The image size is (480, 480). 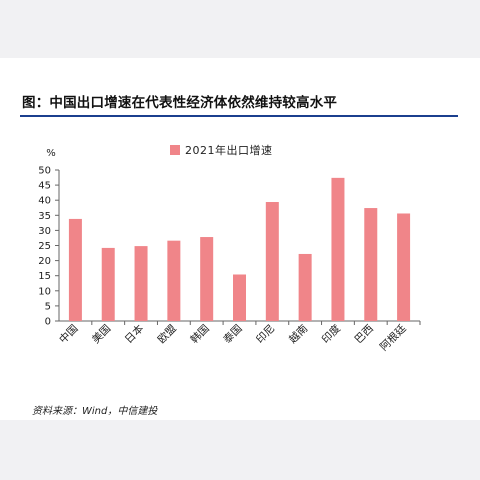 What do you see at coordinates (265, 334) in the screenshot?
I see `x-tick-label: 印尼` at bounding box center [265, 334].